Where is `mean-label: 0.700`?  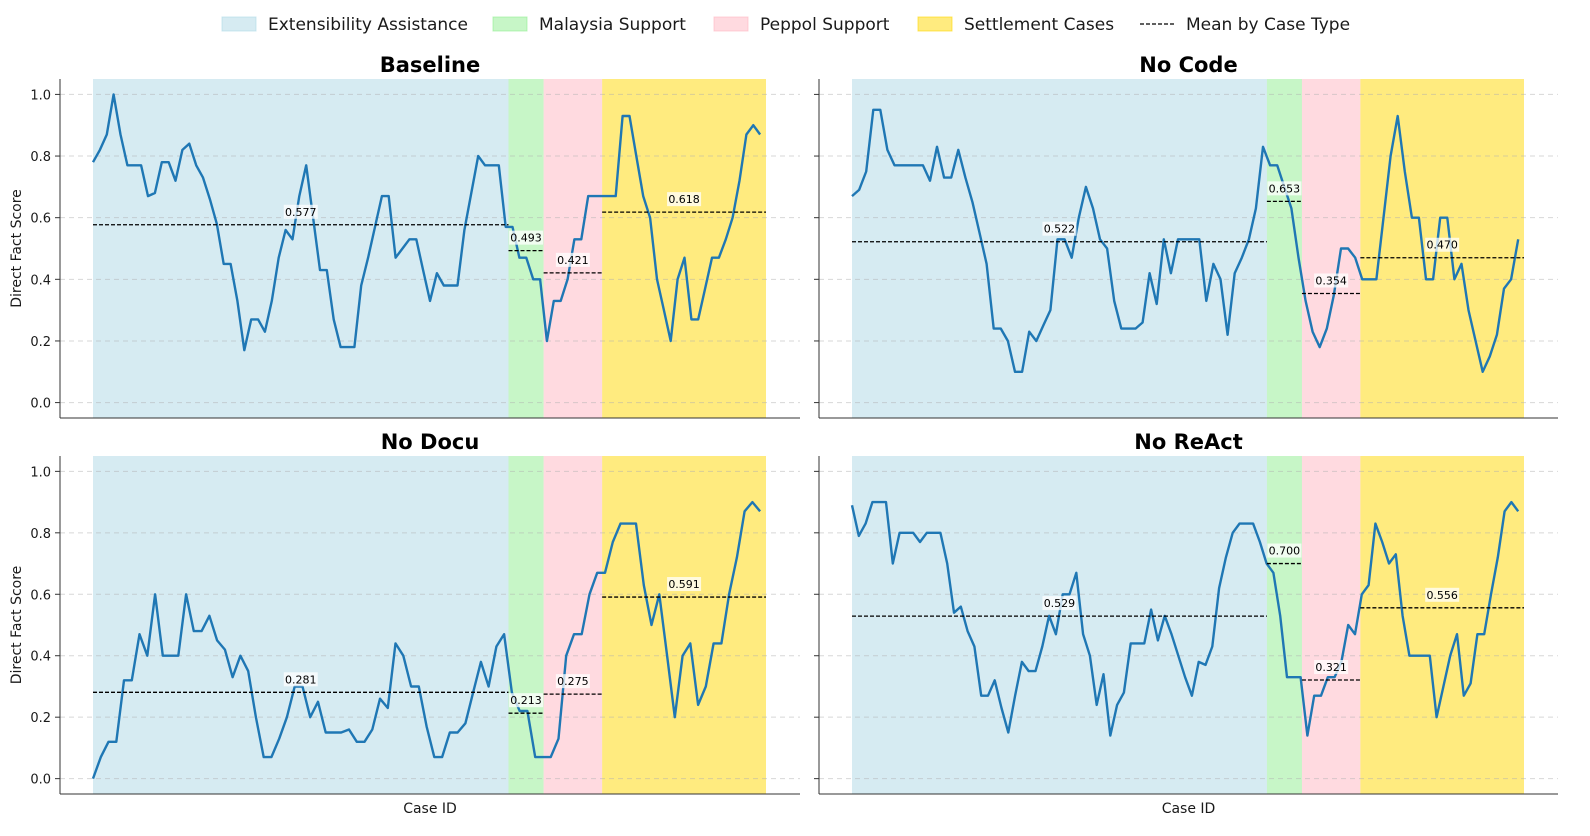 mean-label: 0.700 is located at coordinates (1285, 551).